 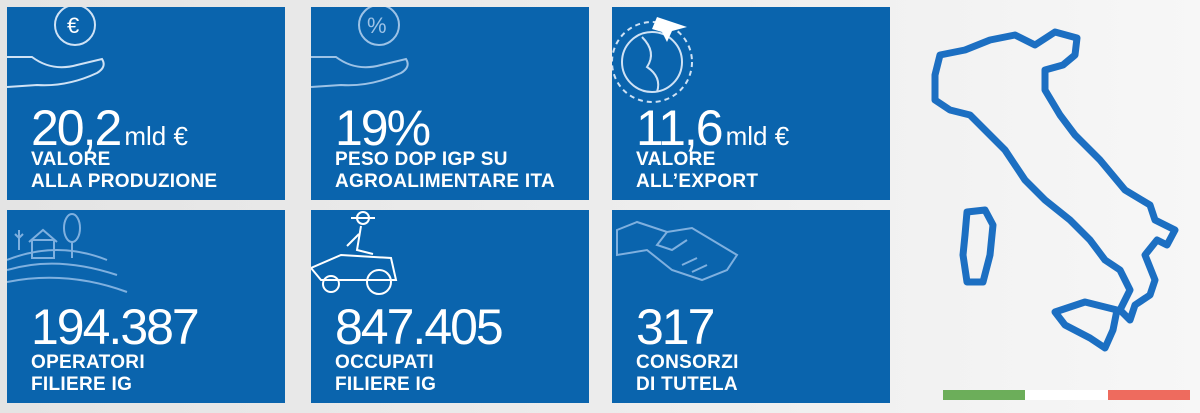 I want to click on label: OPERATORI, so click(x=88, y=362).